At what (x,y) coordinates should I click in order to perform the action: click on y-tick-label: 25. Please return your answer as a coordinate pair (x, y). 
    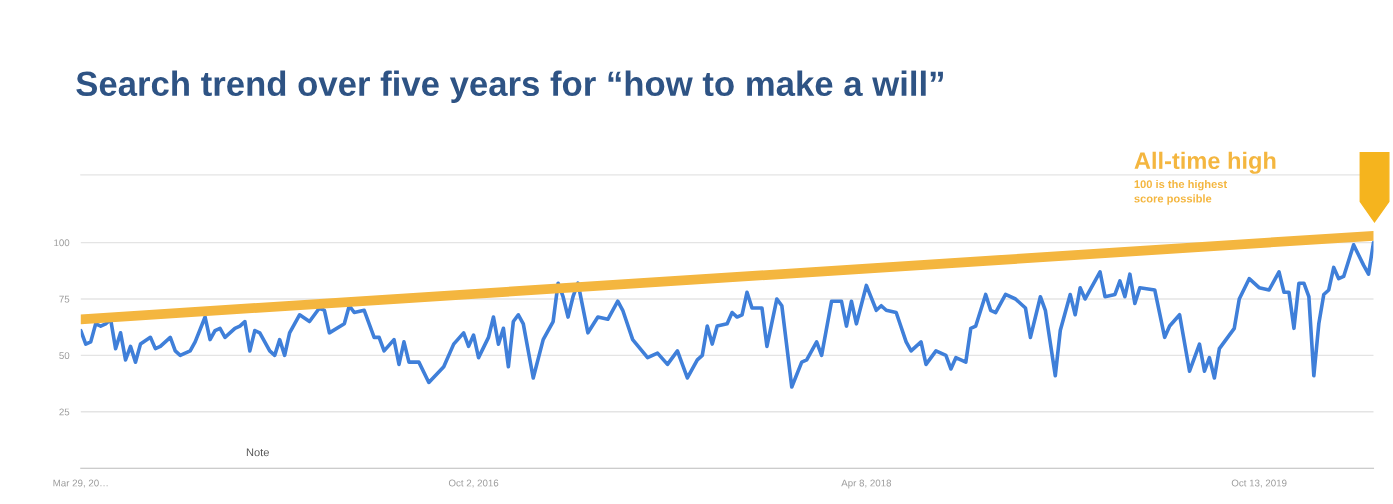
    Looking at the image, I should click on (64, 412).